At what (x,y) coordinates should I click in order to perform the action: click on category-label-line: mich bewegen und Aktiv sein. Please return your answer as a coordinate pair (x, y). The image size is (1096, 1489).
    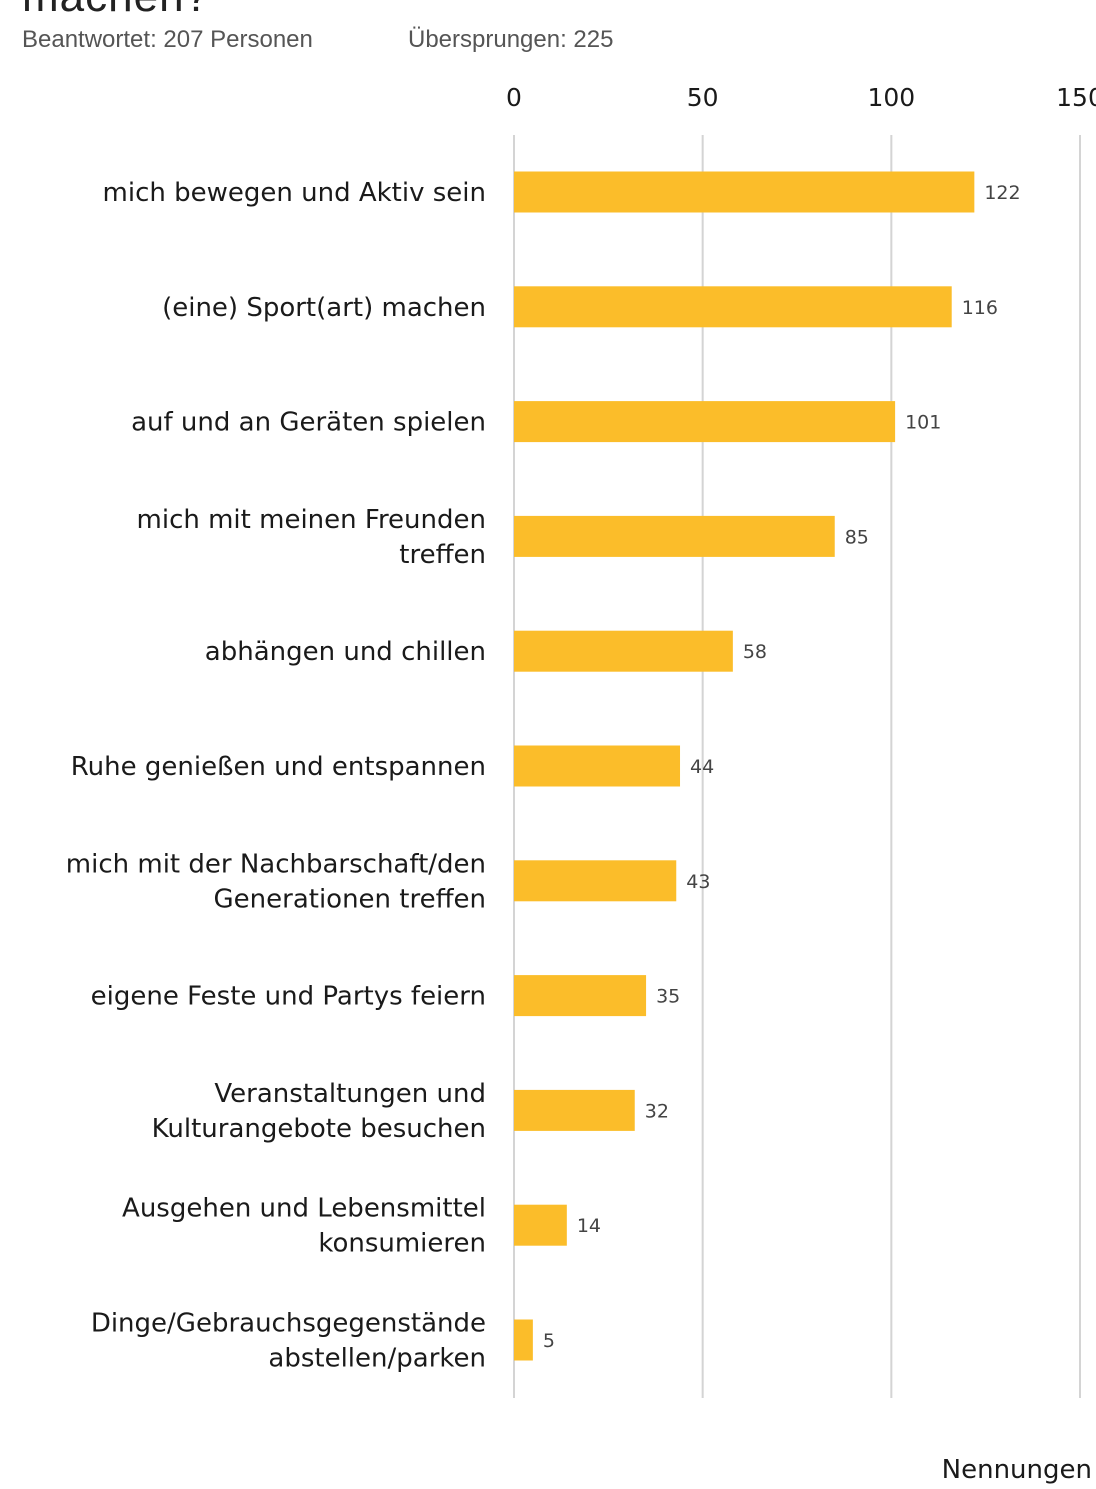
    Looking at the image, I should click on (294, 193).